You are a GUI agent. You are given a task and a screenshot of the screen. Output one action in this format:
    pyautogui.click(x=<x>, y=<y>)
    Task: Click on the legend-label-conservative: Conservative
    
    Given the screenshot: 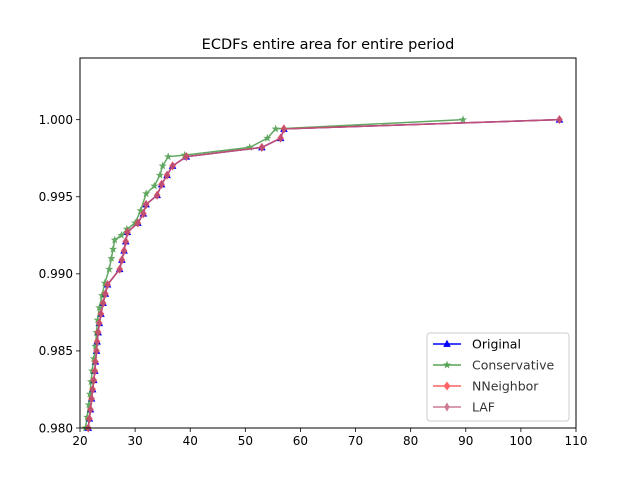 What is the action you would take?
    pyautogui.click(x=513, y=365)
    